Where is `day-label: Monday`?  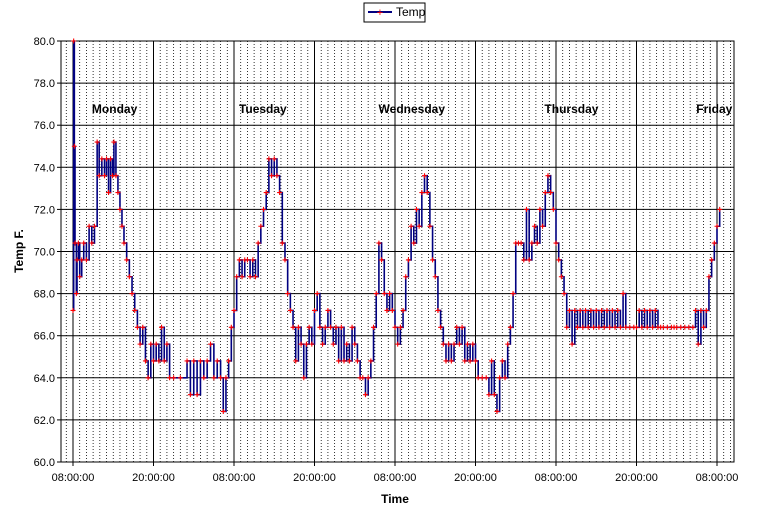 day-label: Monday is located at coordinates (115, 109).